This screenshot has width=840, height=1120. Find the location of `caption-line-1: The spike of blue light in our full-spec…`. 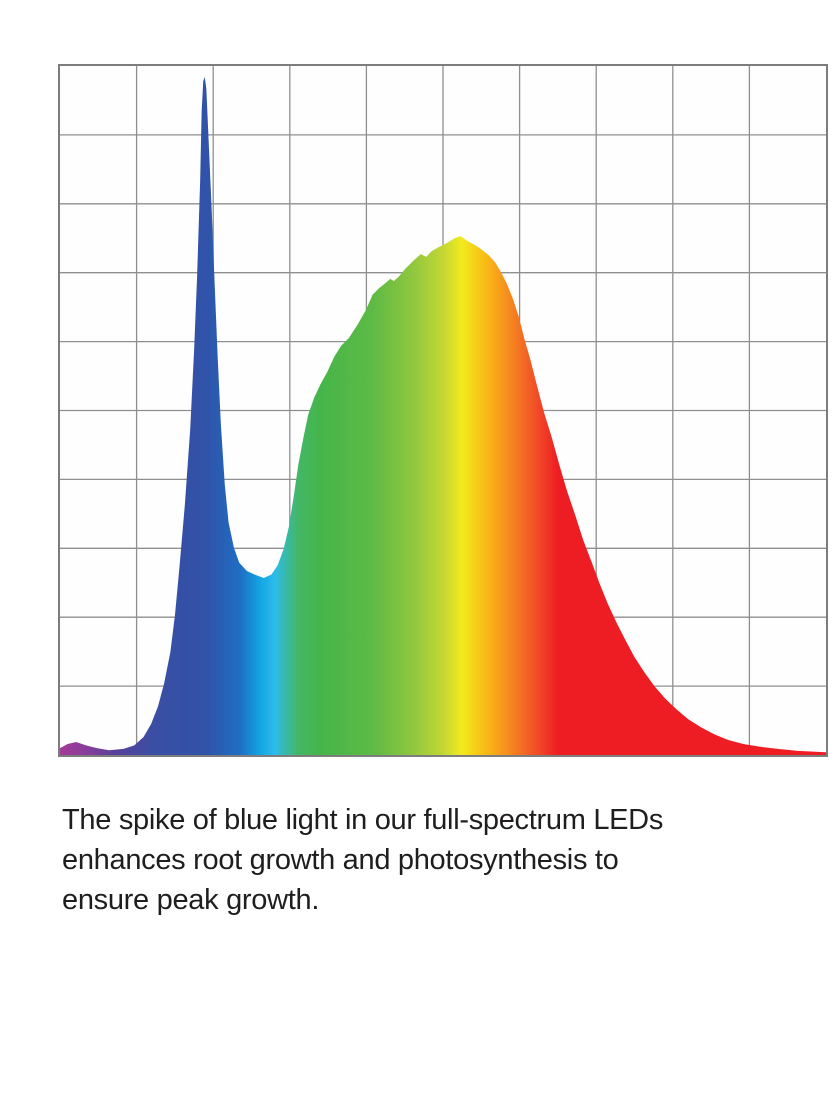

caption-line-1: The spike of blue light in our full-spec… is located at coordinates (363, 820).